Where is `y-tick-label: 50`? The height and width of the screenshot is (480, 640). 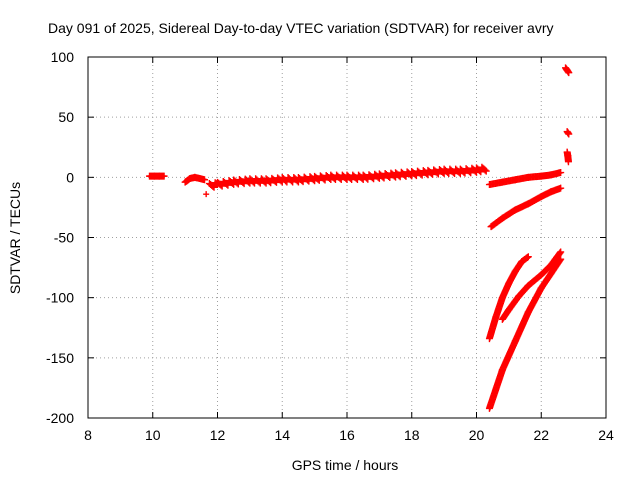 y-tick-label: 50 is located at coordinates (66, 117).